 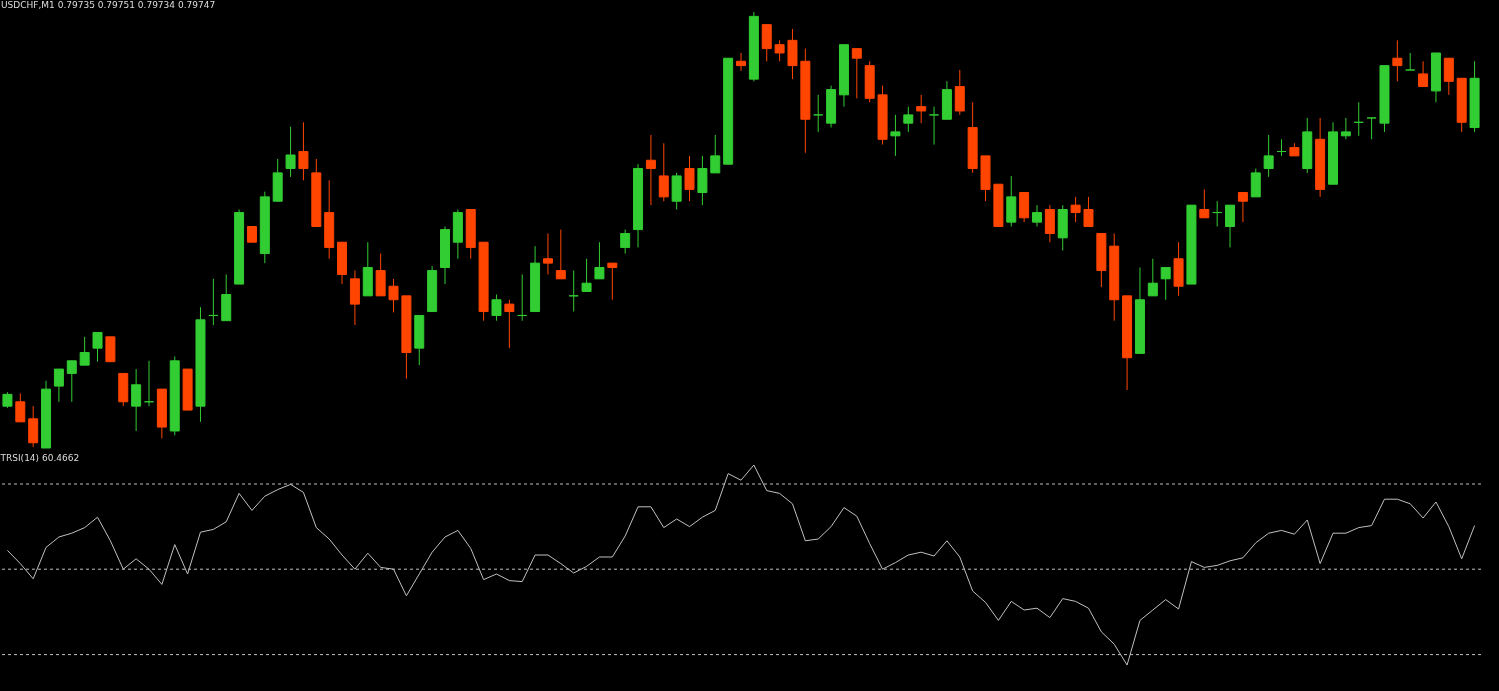 What do you see at coordinates (40, 457) in the screenshot?
I see `chart-title: TRSI(14) 60.4662` at bounding box center [40, 457].